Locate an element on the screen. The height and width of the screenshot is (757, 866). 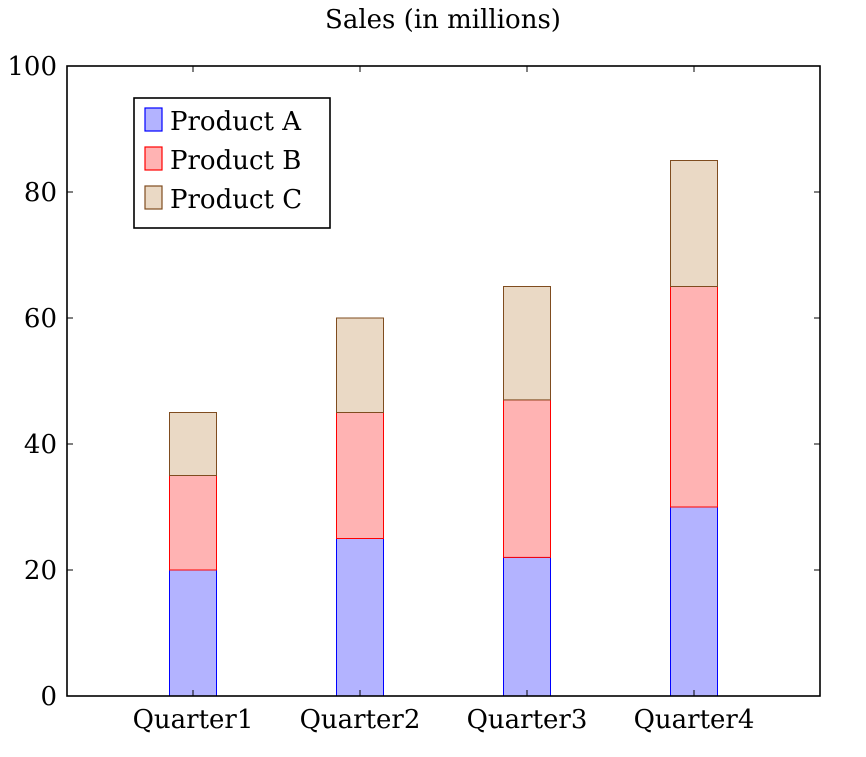
bar-product-a-quarter3 is located at coordinates (527, 626).